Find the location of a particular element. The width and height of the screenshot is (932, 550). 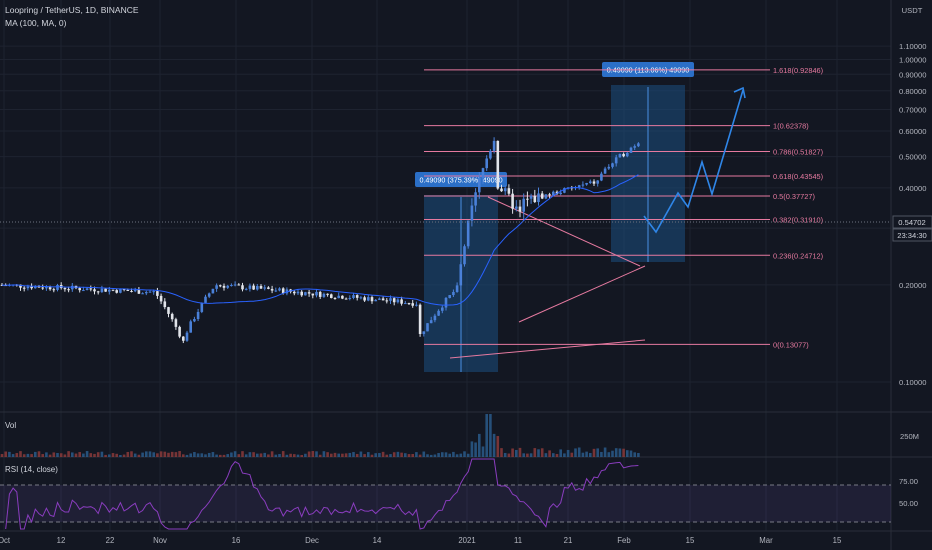

price-tick: 1.10000 is located at coordinates (912, 46).